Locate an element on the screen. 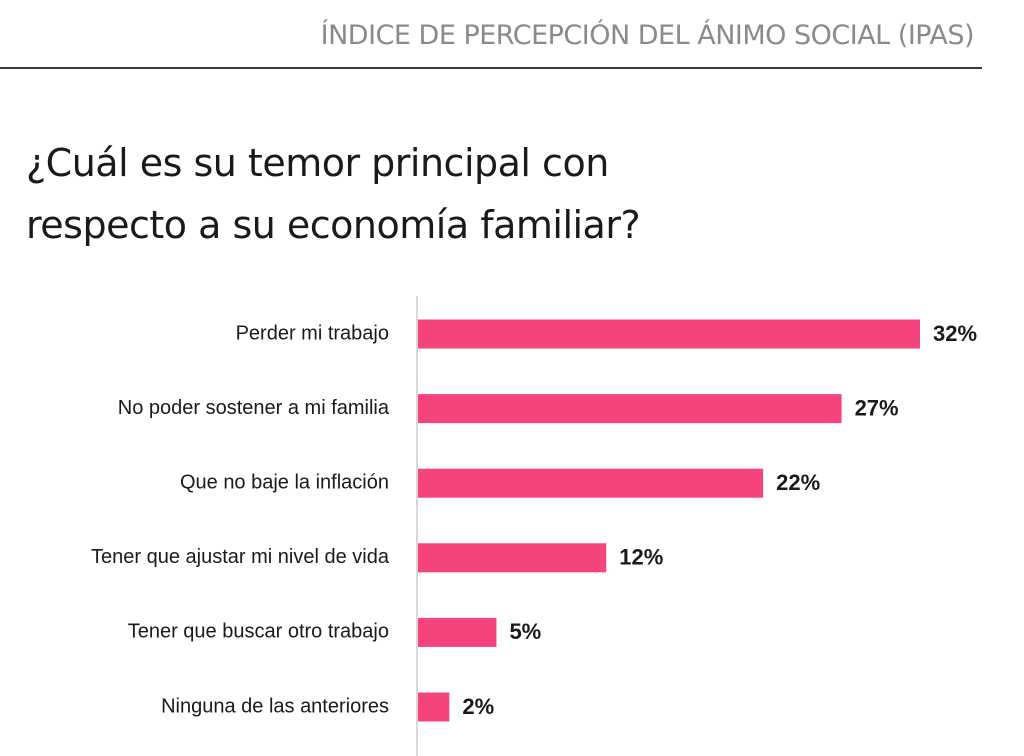  value-label: 12% is located at coordinates (641, 557).